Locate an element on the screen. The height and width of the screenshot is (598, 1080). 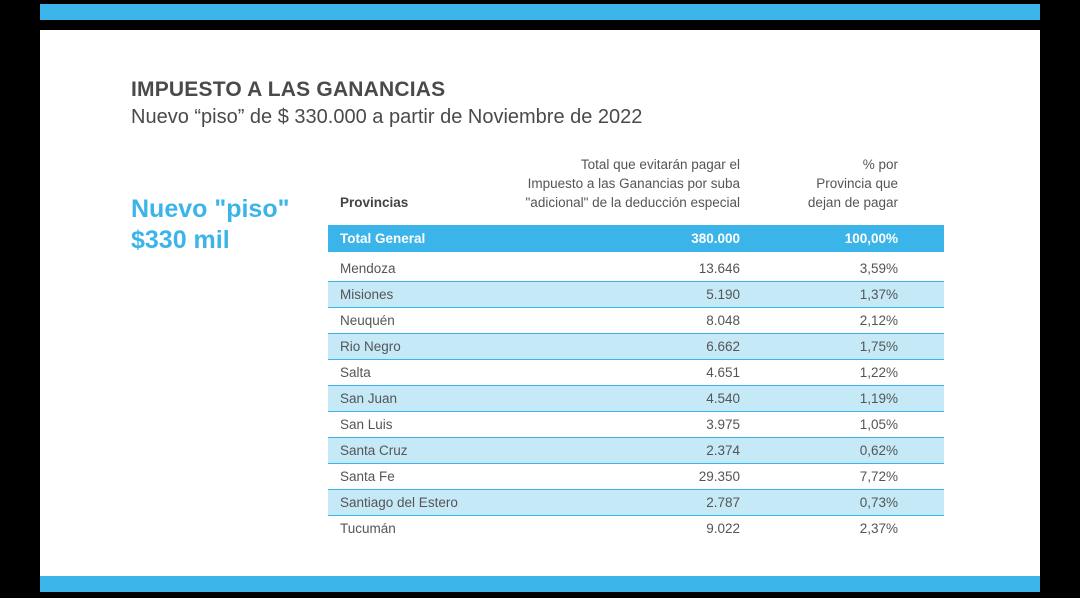
row-province: Rio Negro is located at coordinates (370, 346).